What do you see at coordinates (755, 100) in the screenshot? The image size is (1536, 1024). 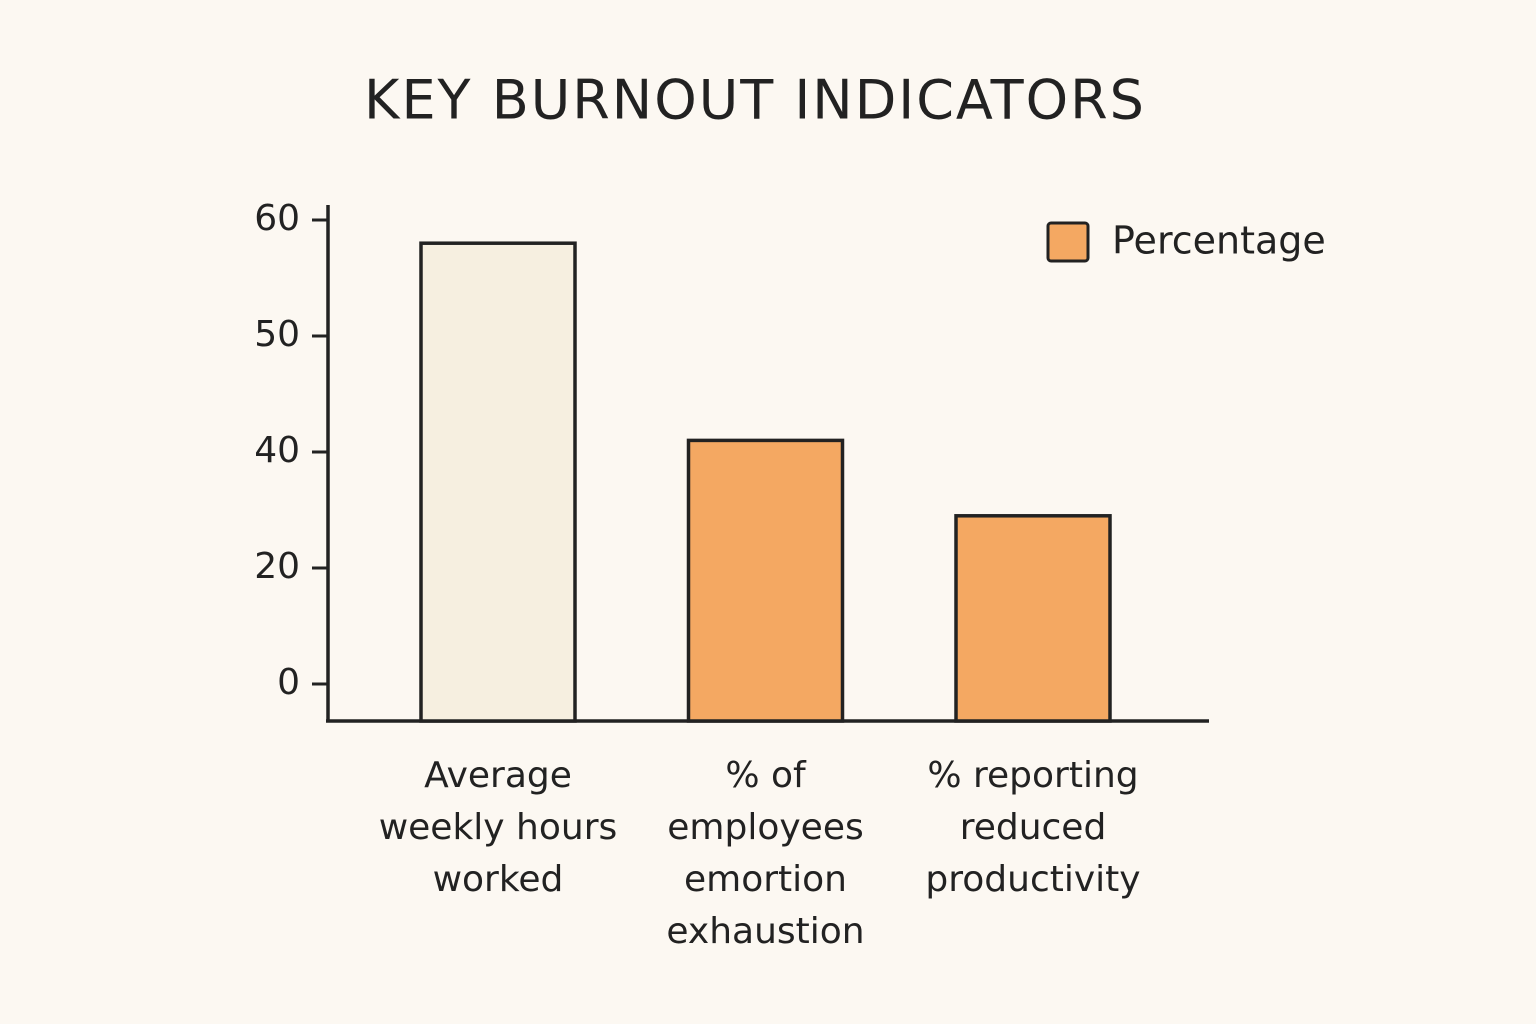 I see `chart-title: KEY BURNOUT INDICATORS` at bounding box center [755, 100].